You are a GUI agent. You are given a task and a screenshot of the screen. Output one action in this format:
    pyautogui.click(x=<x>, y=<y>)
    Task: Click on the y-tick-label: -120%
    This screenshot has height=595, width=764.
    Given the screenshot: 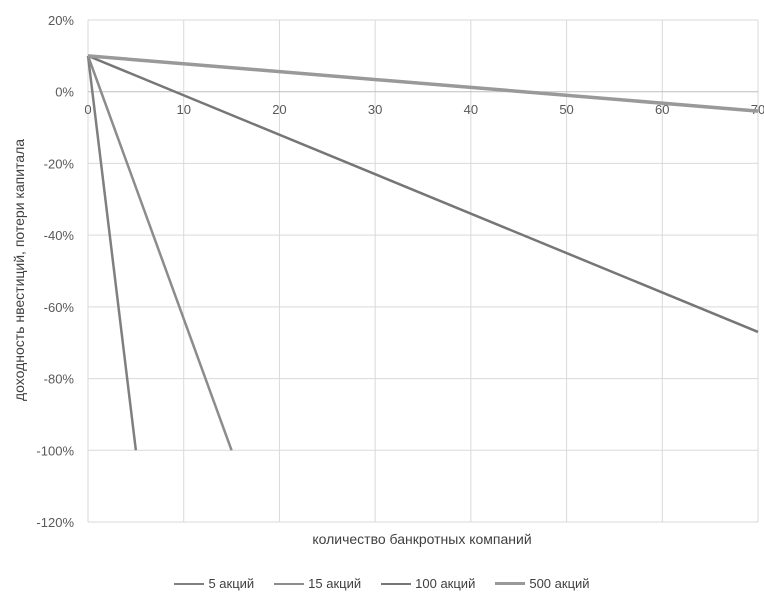 What is the action you would take?
    pyautogui.click(x=55, y=522)
    